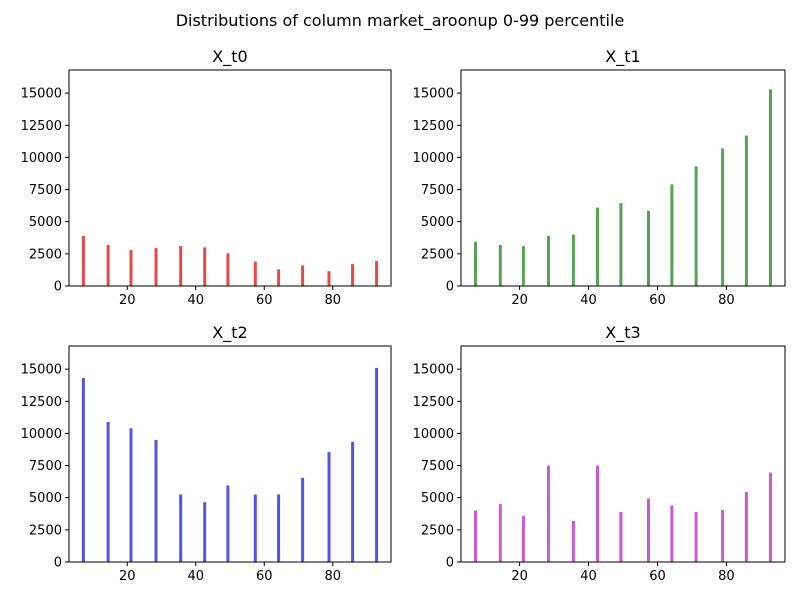 The image size is (800, 604). Describe the element at coordinates (229, 333) in the screenshot. I see `subplot-title: X_t2` at that location.